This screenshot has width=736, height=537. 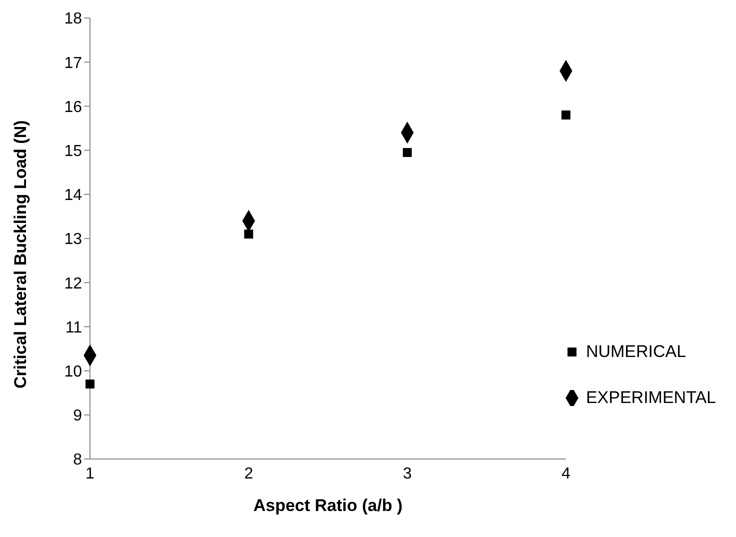 I want to click on legend-label: EXPERIMENTAL, so click(x=651, y=398).